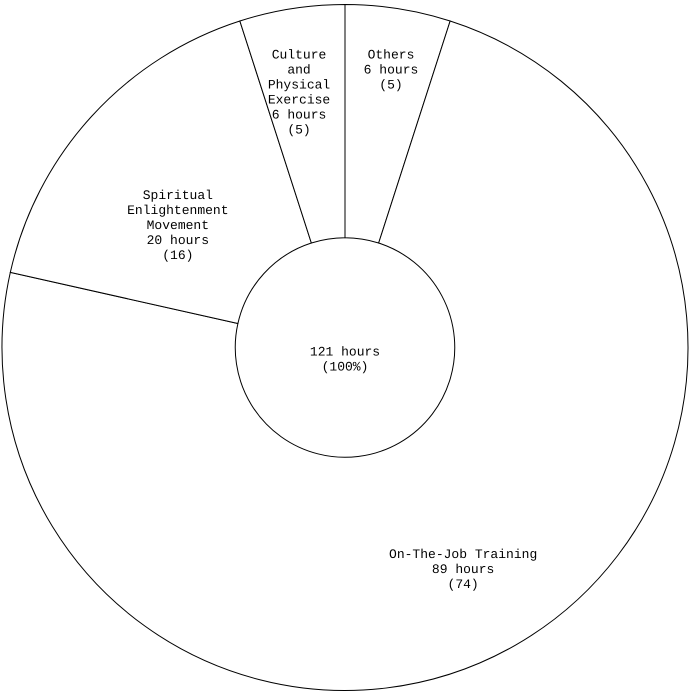 Image resolution: width=690 pixels, height=695 pixels. I want to click on text: 121 hours (100%), so click(345, 359).